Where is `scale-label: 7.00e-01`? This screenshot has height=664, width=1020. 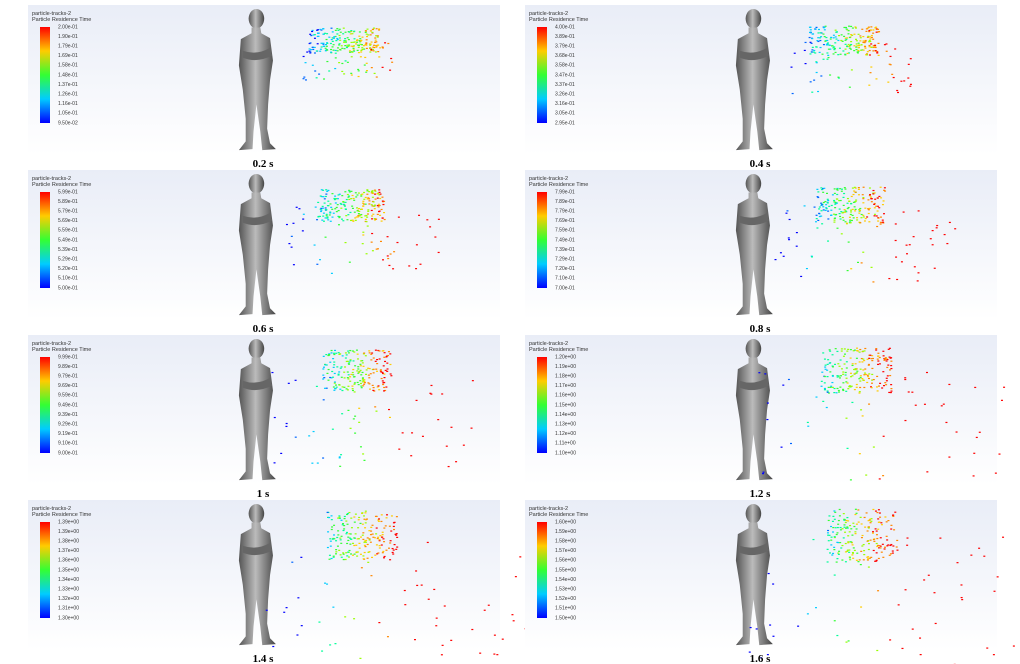
scale-label: 7.00e-01 is located at coordinates (565, 288).